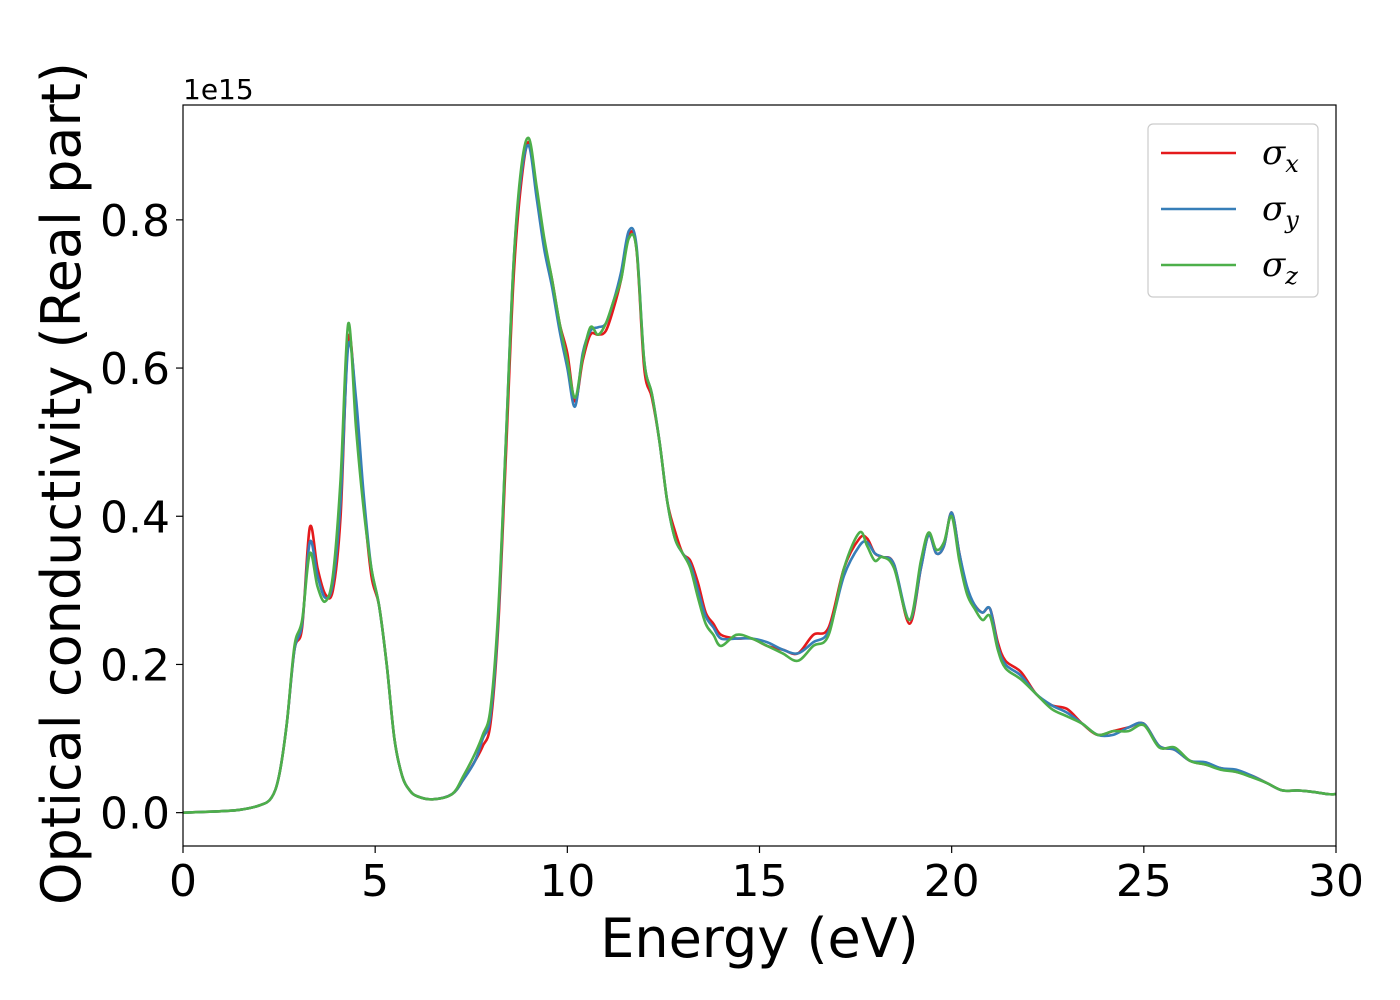 The width and height of the screenshot is (1400, 1000). I want to click on x-tick-label: 10, so click(567, 881).